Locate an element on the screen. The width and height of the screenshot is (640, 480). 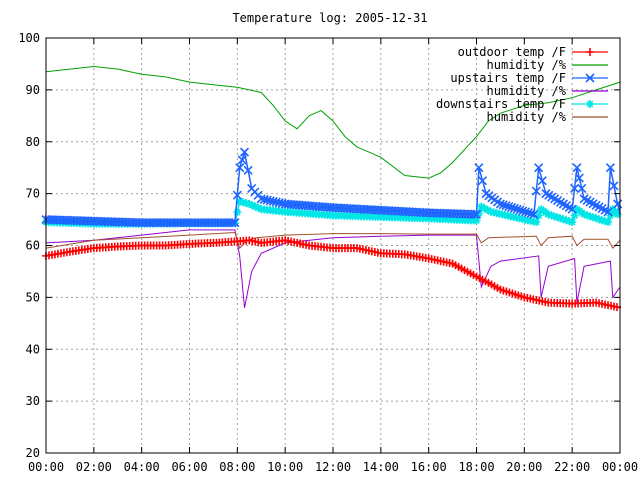
x-tick-label: 22:00 is located at coordinates (572, 467).